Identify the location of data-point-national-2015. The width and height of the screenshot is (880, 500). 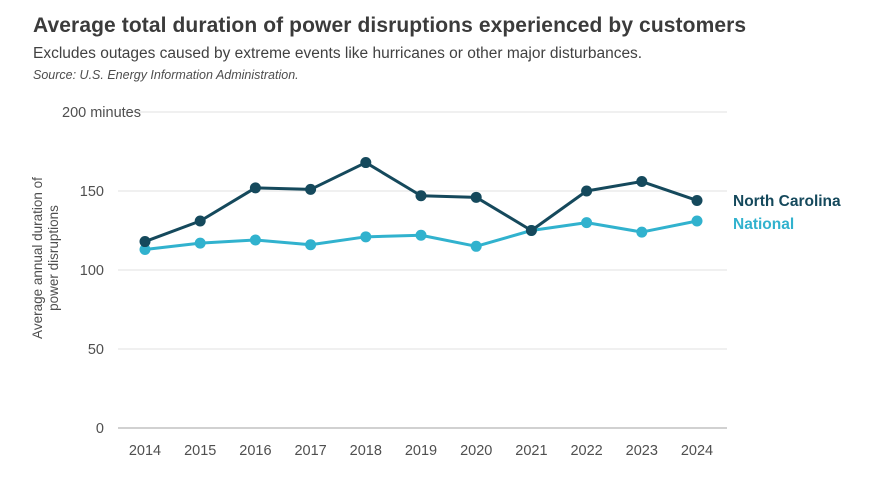
(200, 243).